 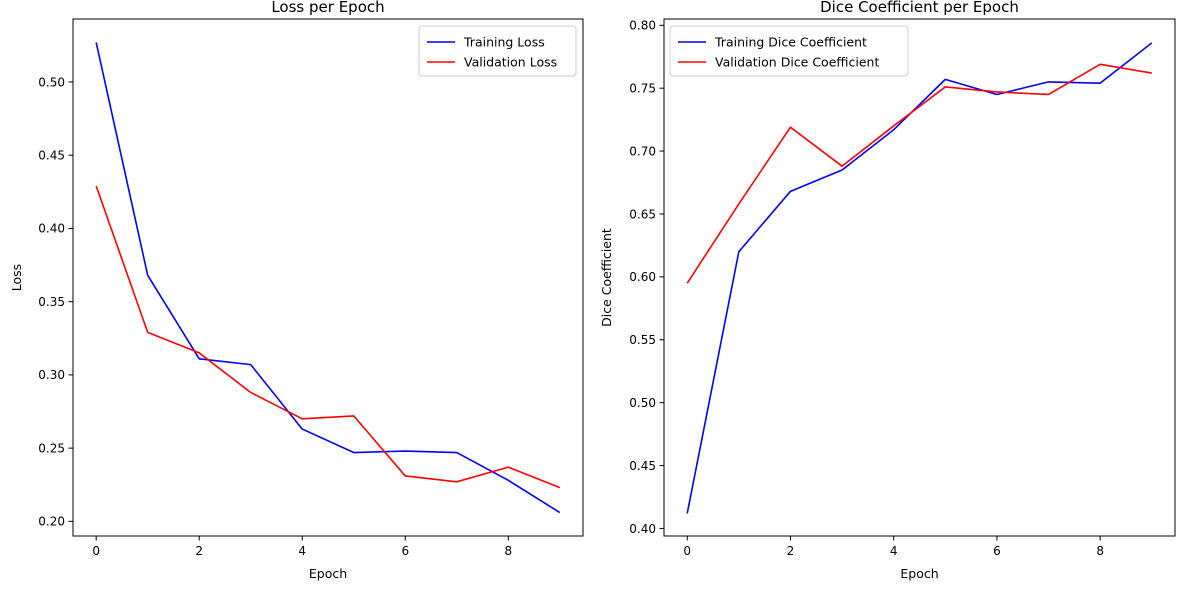 I want to click on y-axis-label: Dice Coefficient, so click(x=606, y=277).